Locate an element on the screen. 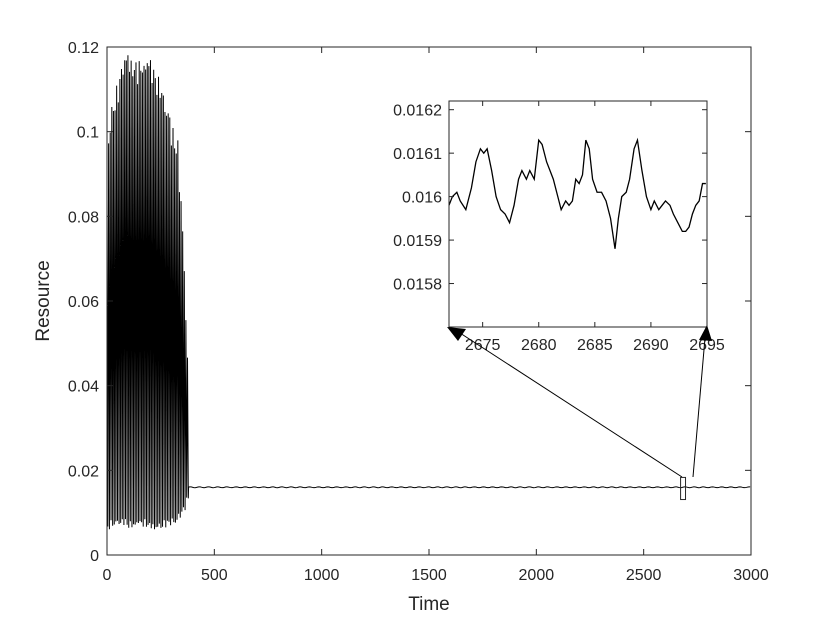  y-tick-label: 0.12 is located at coordinates (83, 48).